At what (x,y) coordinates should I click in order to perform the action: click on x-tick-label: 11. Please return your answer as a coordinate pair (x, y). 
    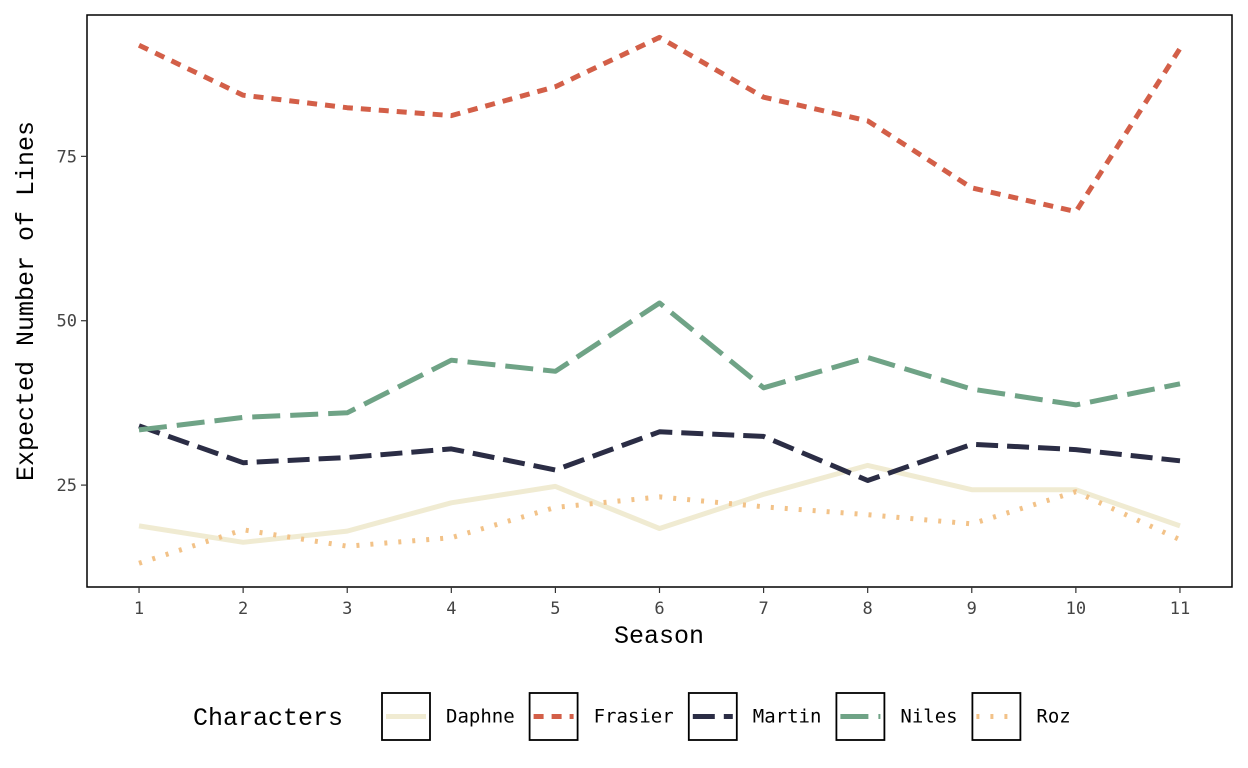
    Looking at the image, I should click on (1180, 609).